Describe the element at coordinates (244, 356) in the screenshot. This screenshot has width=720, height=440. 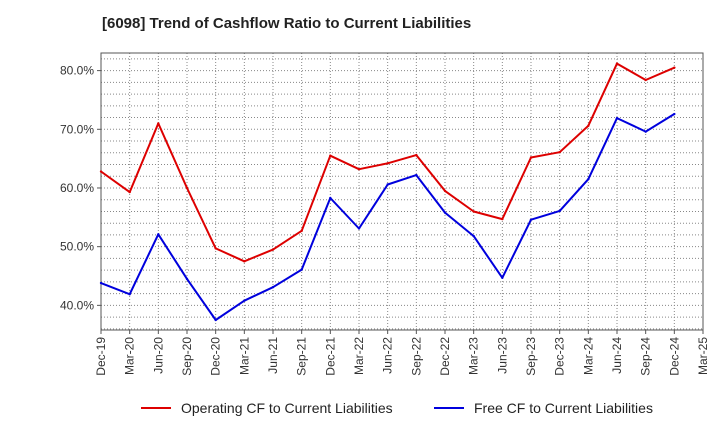
I see `x-tick-label: Mar-21` at that location.